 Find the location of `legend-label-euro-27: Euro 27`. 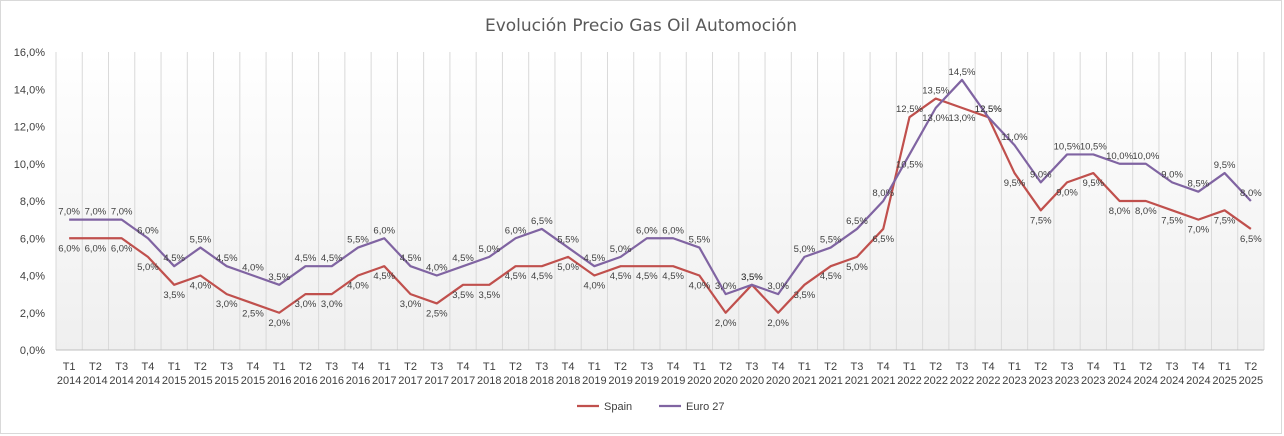

legend-label-euro-27: Euro 27 is located at coordinates (705, 407).